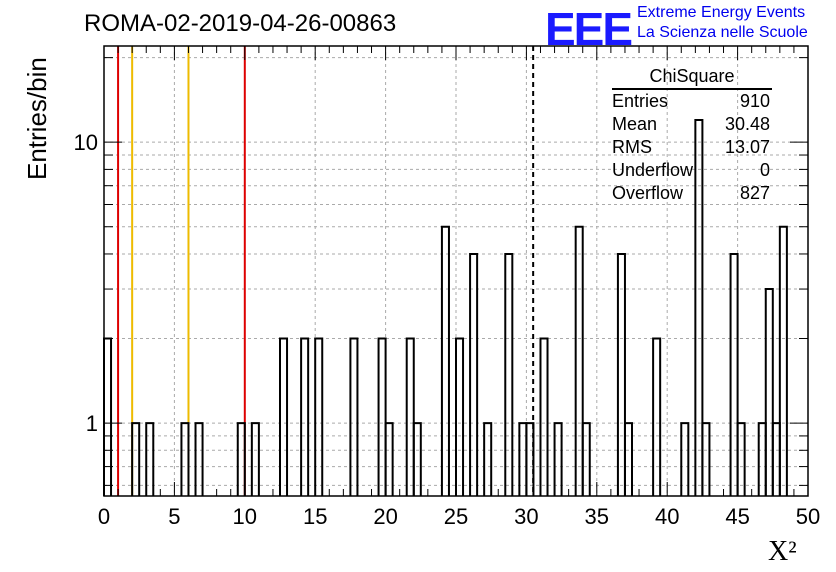 Image resolution: width=836 pixels, height=572 pixels. Describe the element at coordinates (764, 170) in the screenshot. I see `stats-value: 0` at that location.